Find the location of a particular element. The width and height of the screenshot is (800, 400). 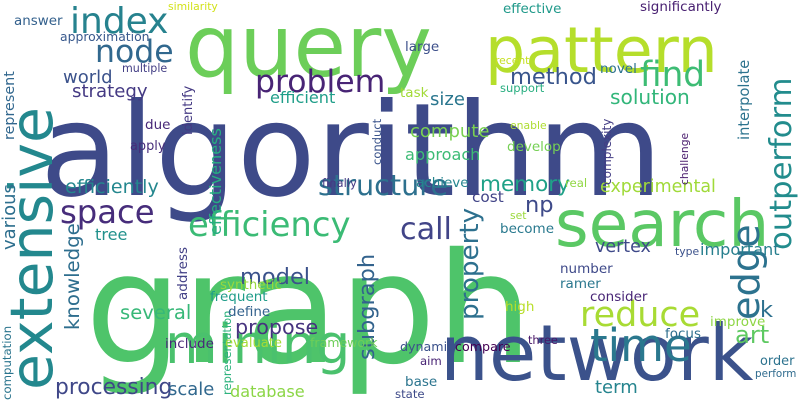

word-representation: representation is located at coordinates (227, 352).